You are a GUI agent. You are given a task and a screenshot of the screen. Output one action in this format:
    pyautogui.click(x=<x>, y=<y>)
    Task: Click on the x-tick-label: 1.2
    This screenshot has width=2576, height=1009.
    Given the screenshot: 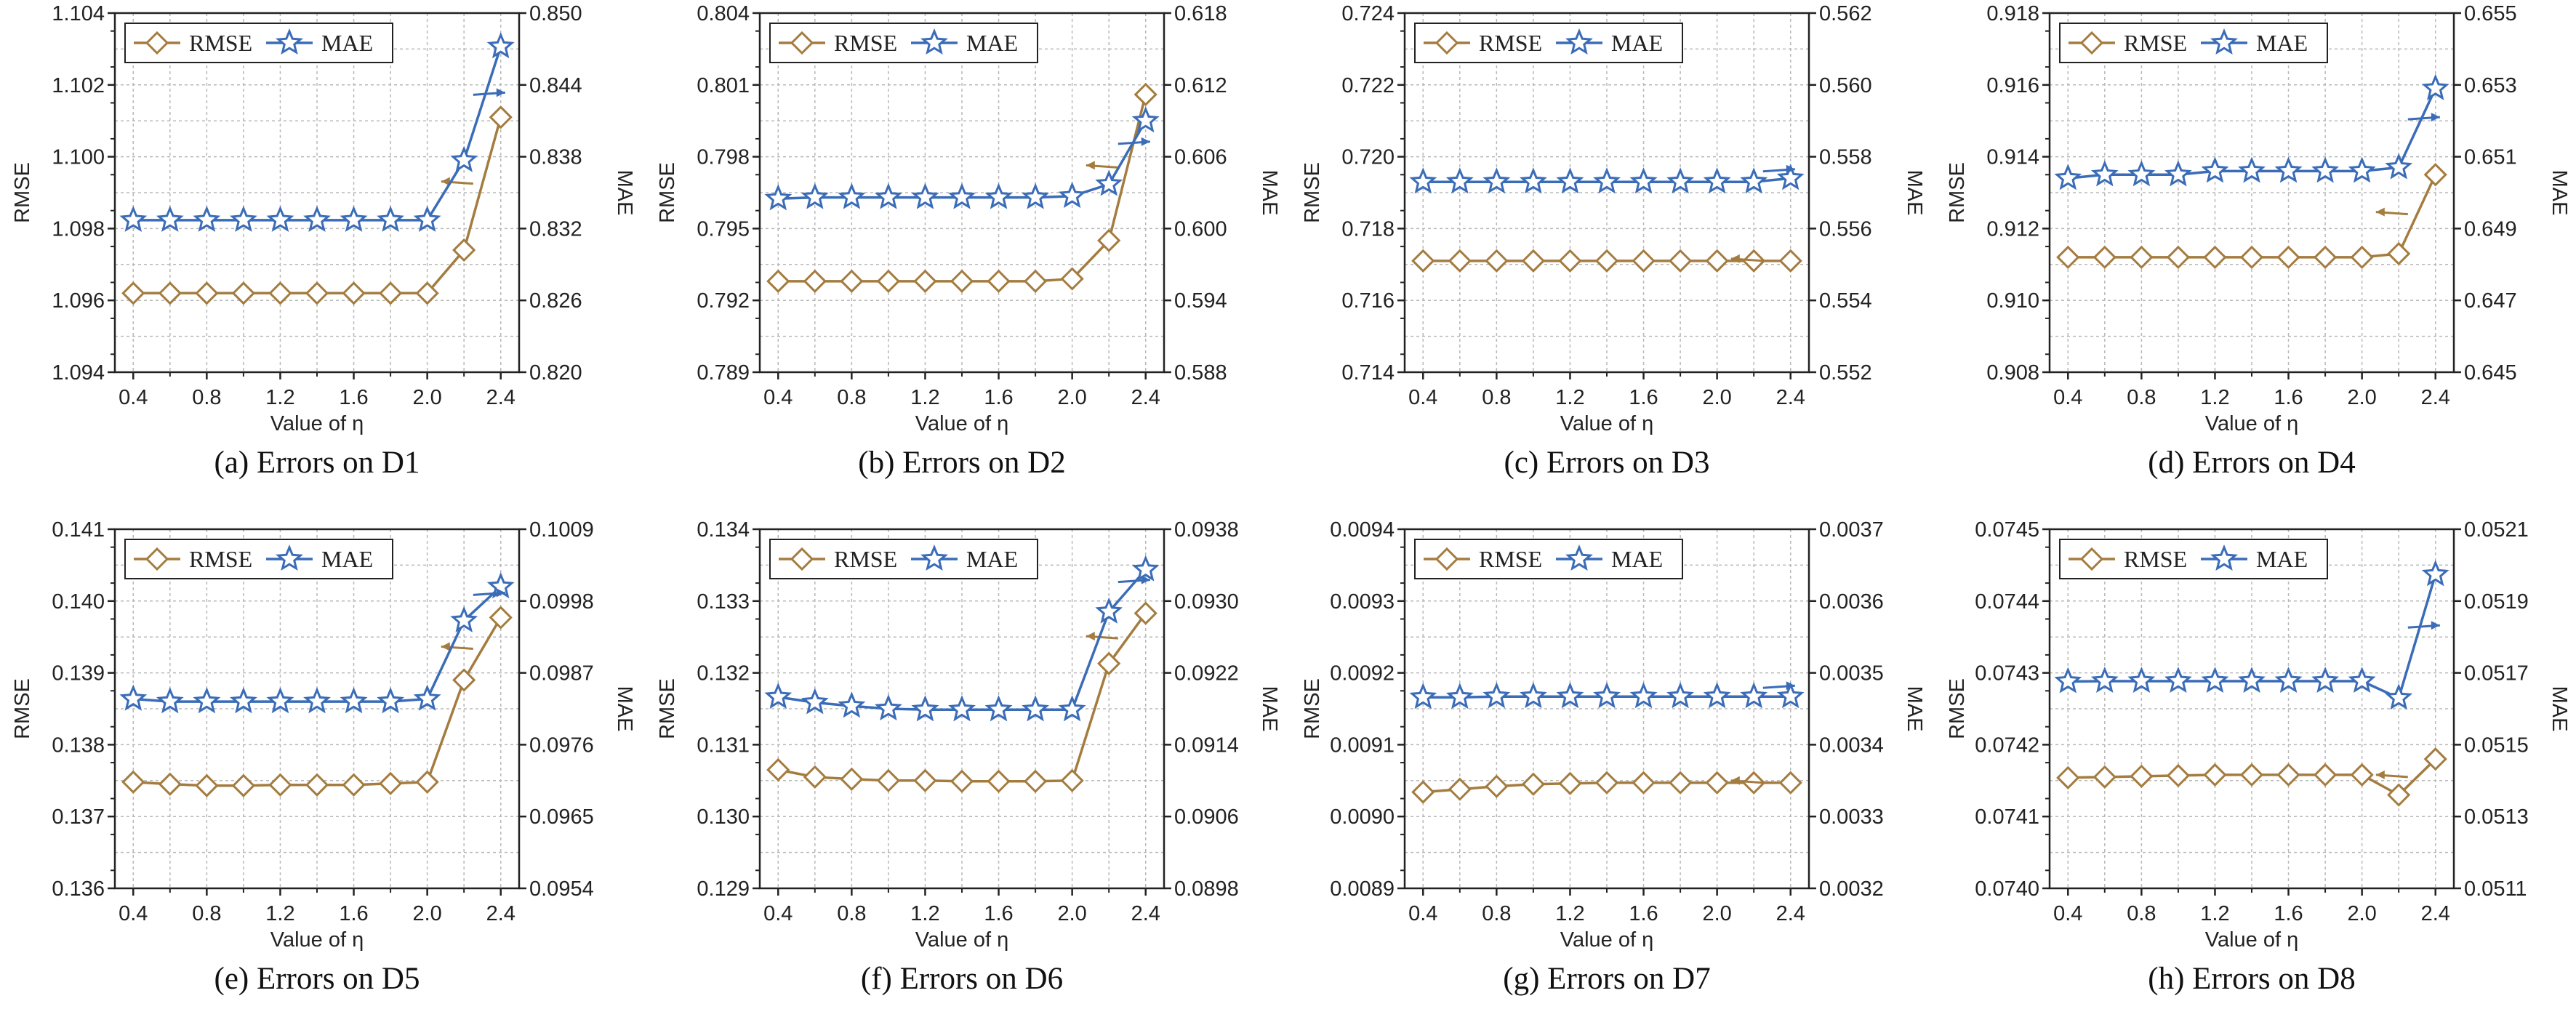 What is the action you would take?
    pyautogui.click(x=279, y=914)
    